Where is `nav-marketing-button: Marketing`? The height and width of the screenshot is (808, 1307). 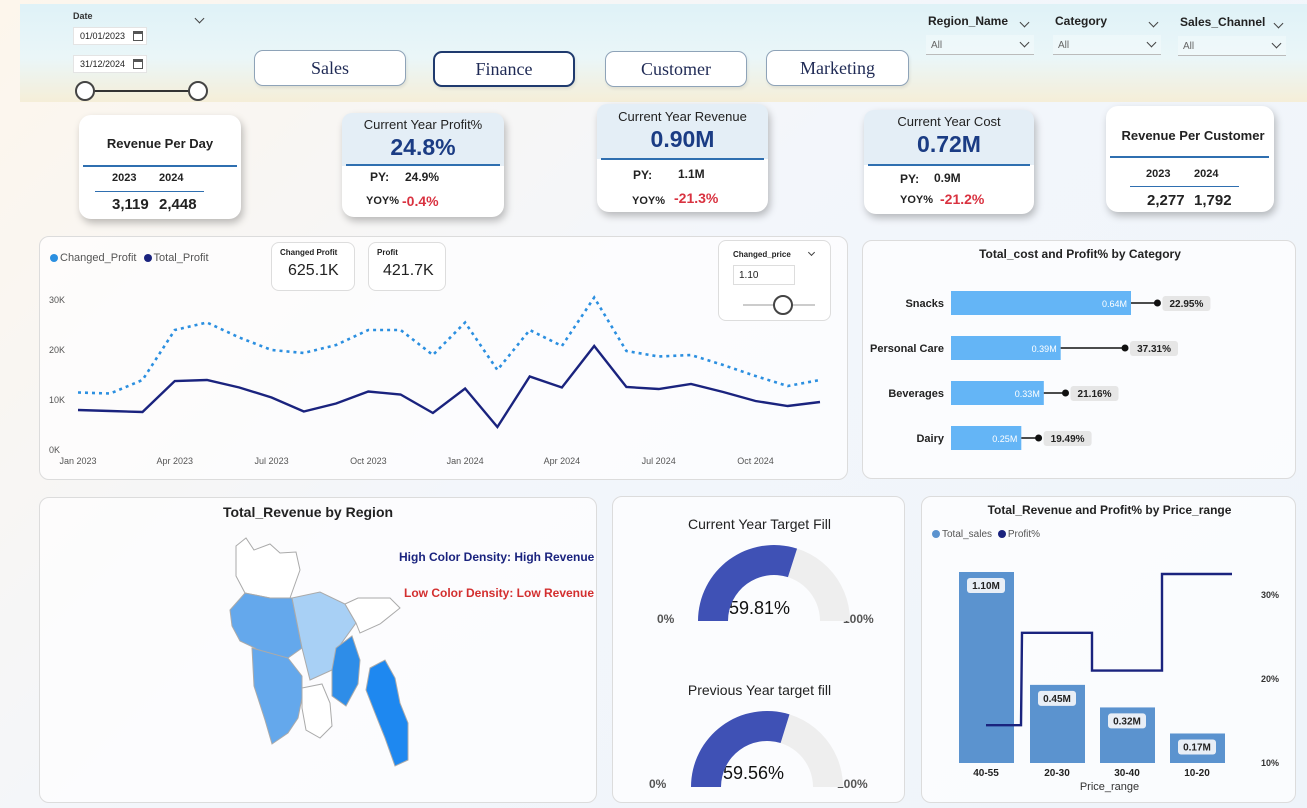 nav-marketing-button: Marketing is located at coordinates (837, 68).